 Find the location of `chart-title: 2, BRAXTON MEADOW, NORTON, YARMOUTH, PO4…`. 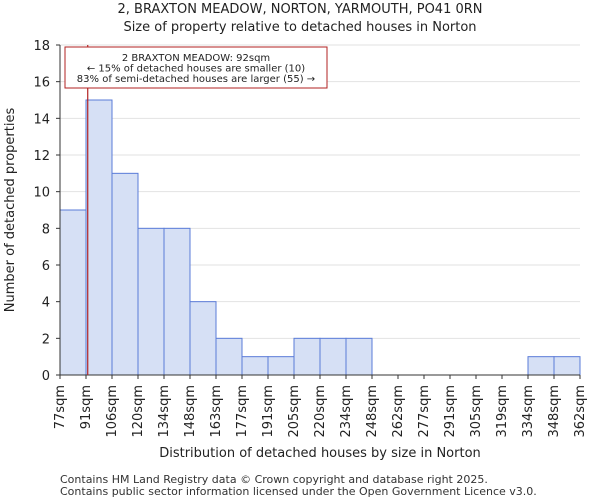

chart-title: 2, BRAXTON MEADOW, NORTON, YARMOUTH, PO4… is located at coordinates (300, 9).